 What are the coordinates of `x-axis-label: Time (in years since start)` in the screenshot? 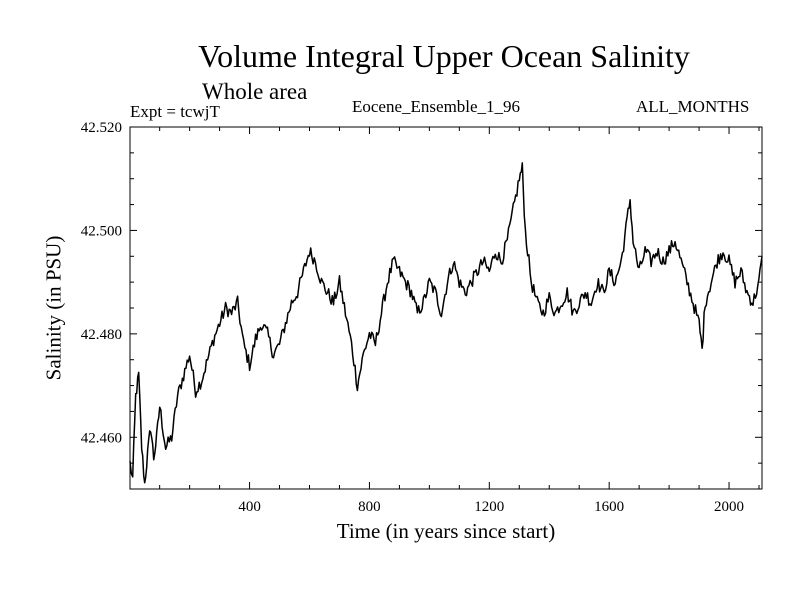 It's located at (446, 531).